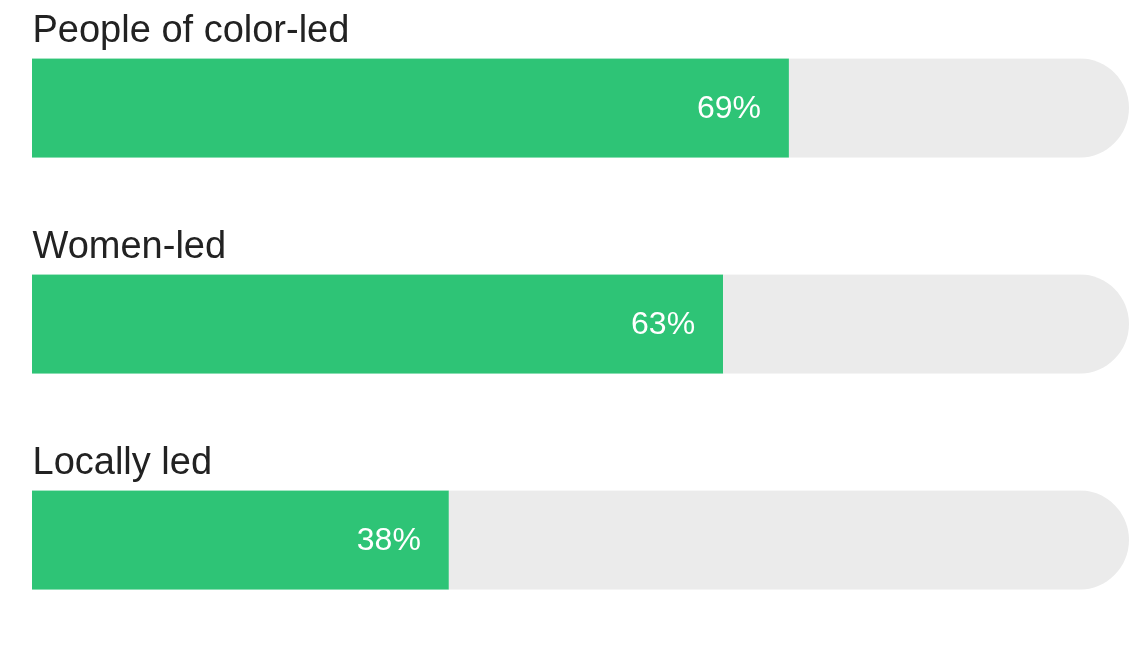  Describe the element at coordinates (122, 461) in the screenshot. I see `y-tick-label: Locally led` at that location.